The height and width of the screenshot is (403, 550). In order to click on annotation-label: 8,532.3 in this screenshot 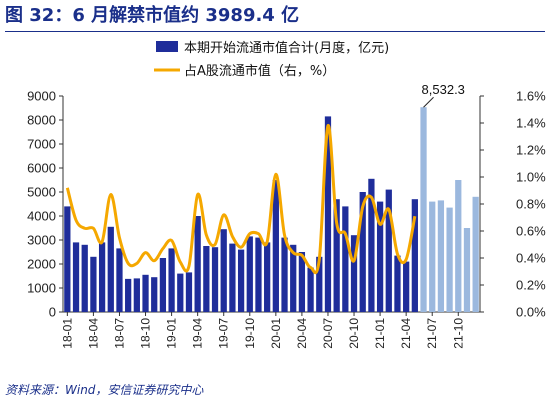, I will do `click(443, 89)`.